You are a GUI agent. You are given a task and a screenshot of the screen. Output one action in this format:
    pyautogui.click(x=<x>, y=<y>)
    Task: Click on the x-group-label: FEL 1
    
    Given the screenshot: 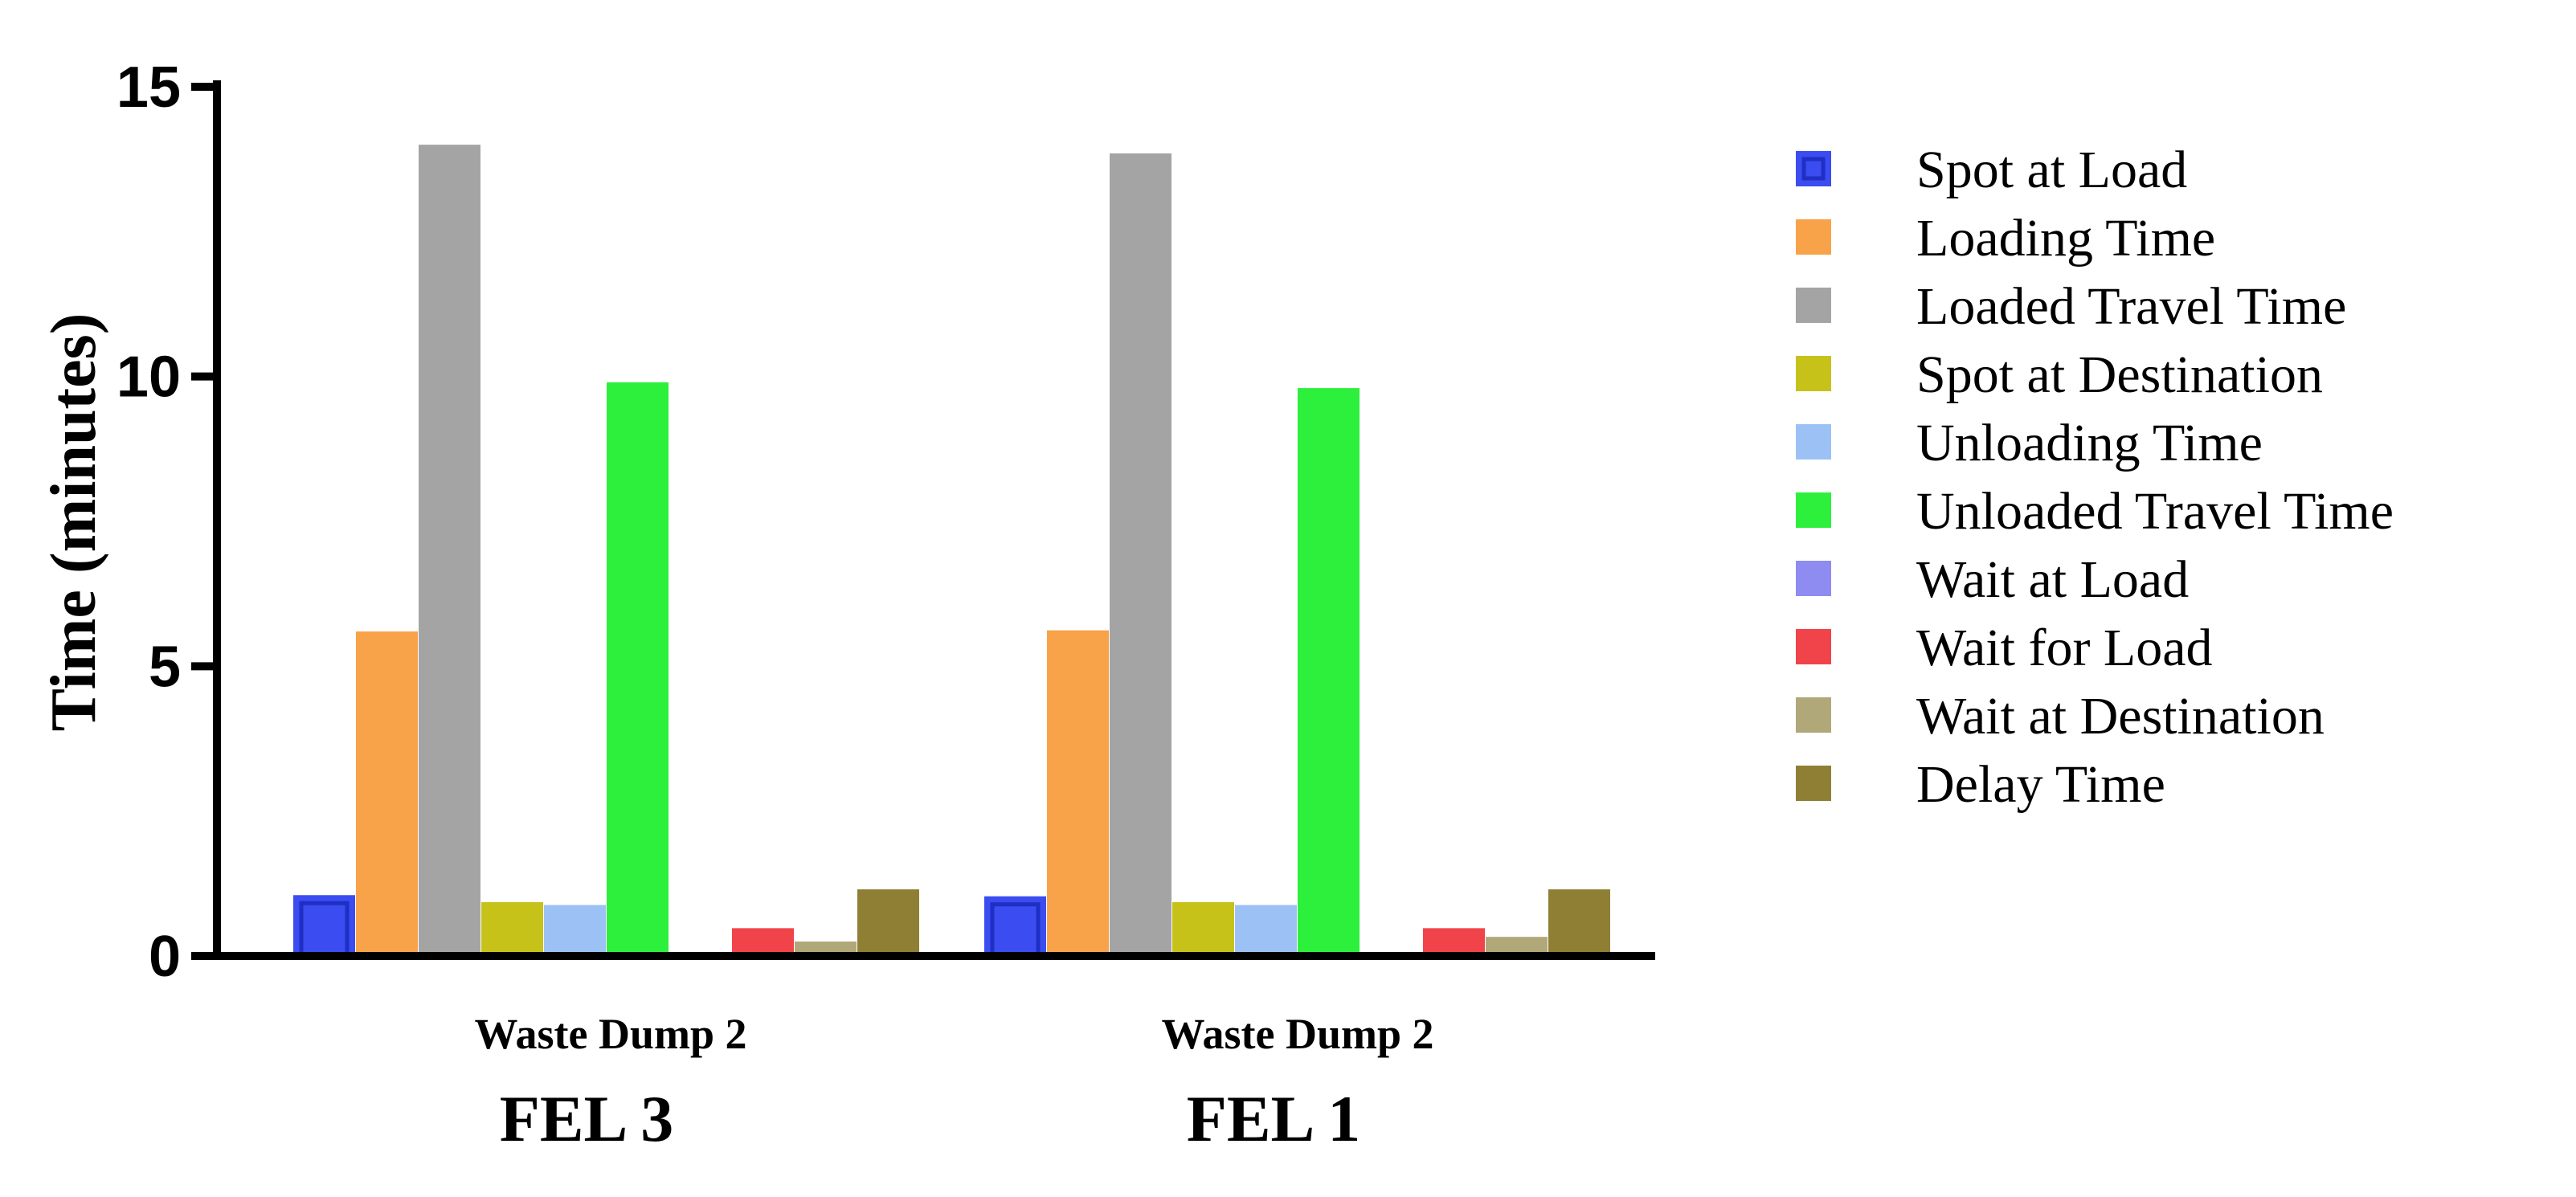 What is the action you would take?
    pyautogui.click(x=1273, y=1118)
    